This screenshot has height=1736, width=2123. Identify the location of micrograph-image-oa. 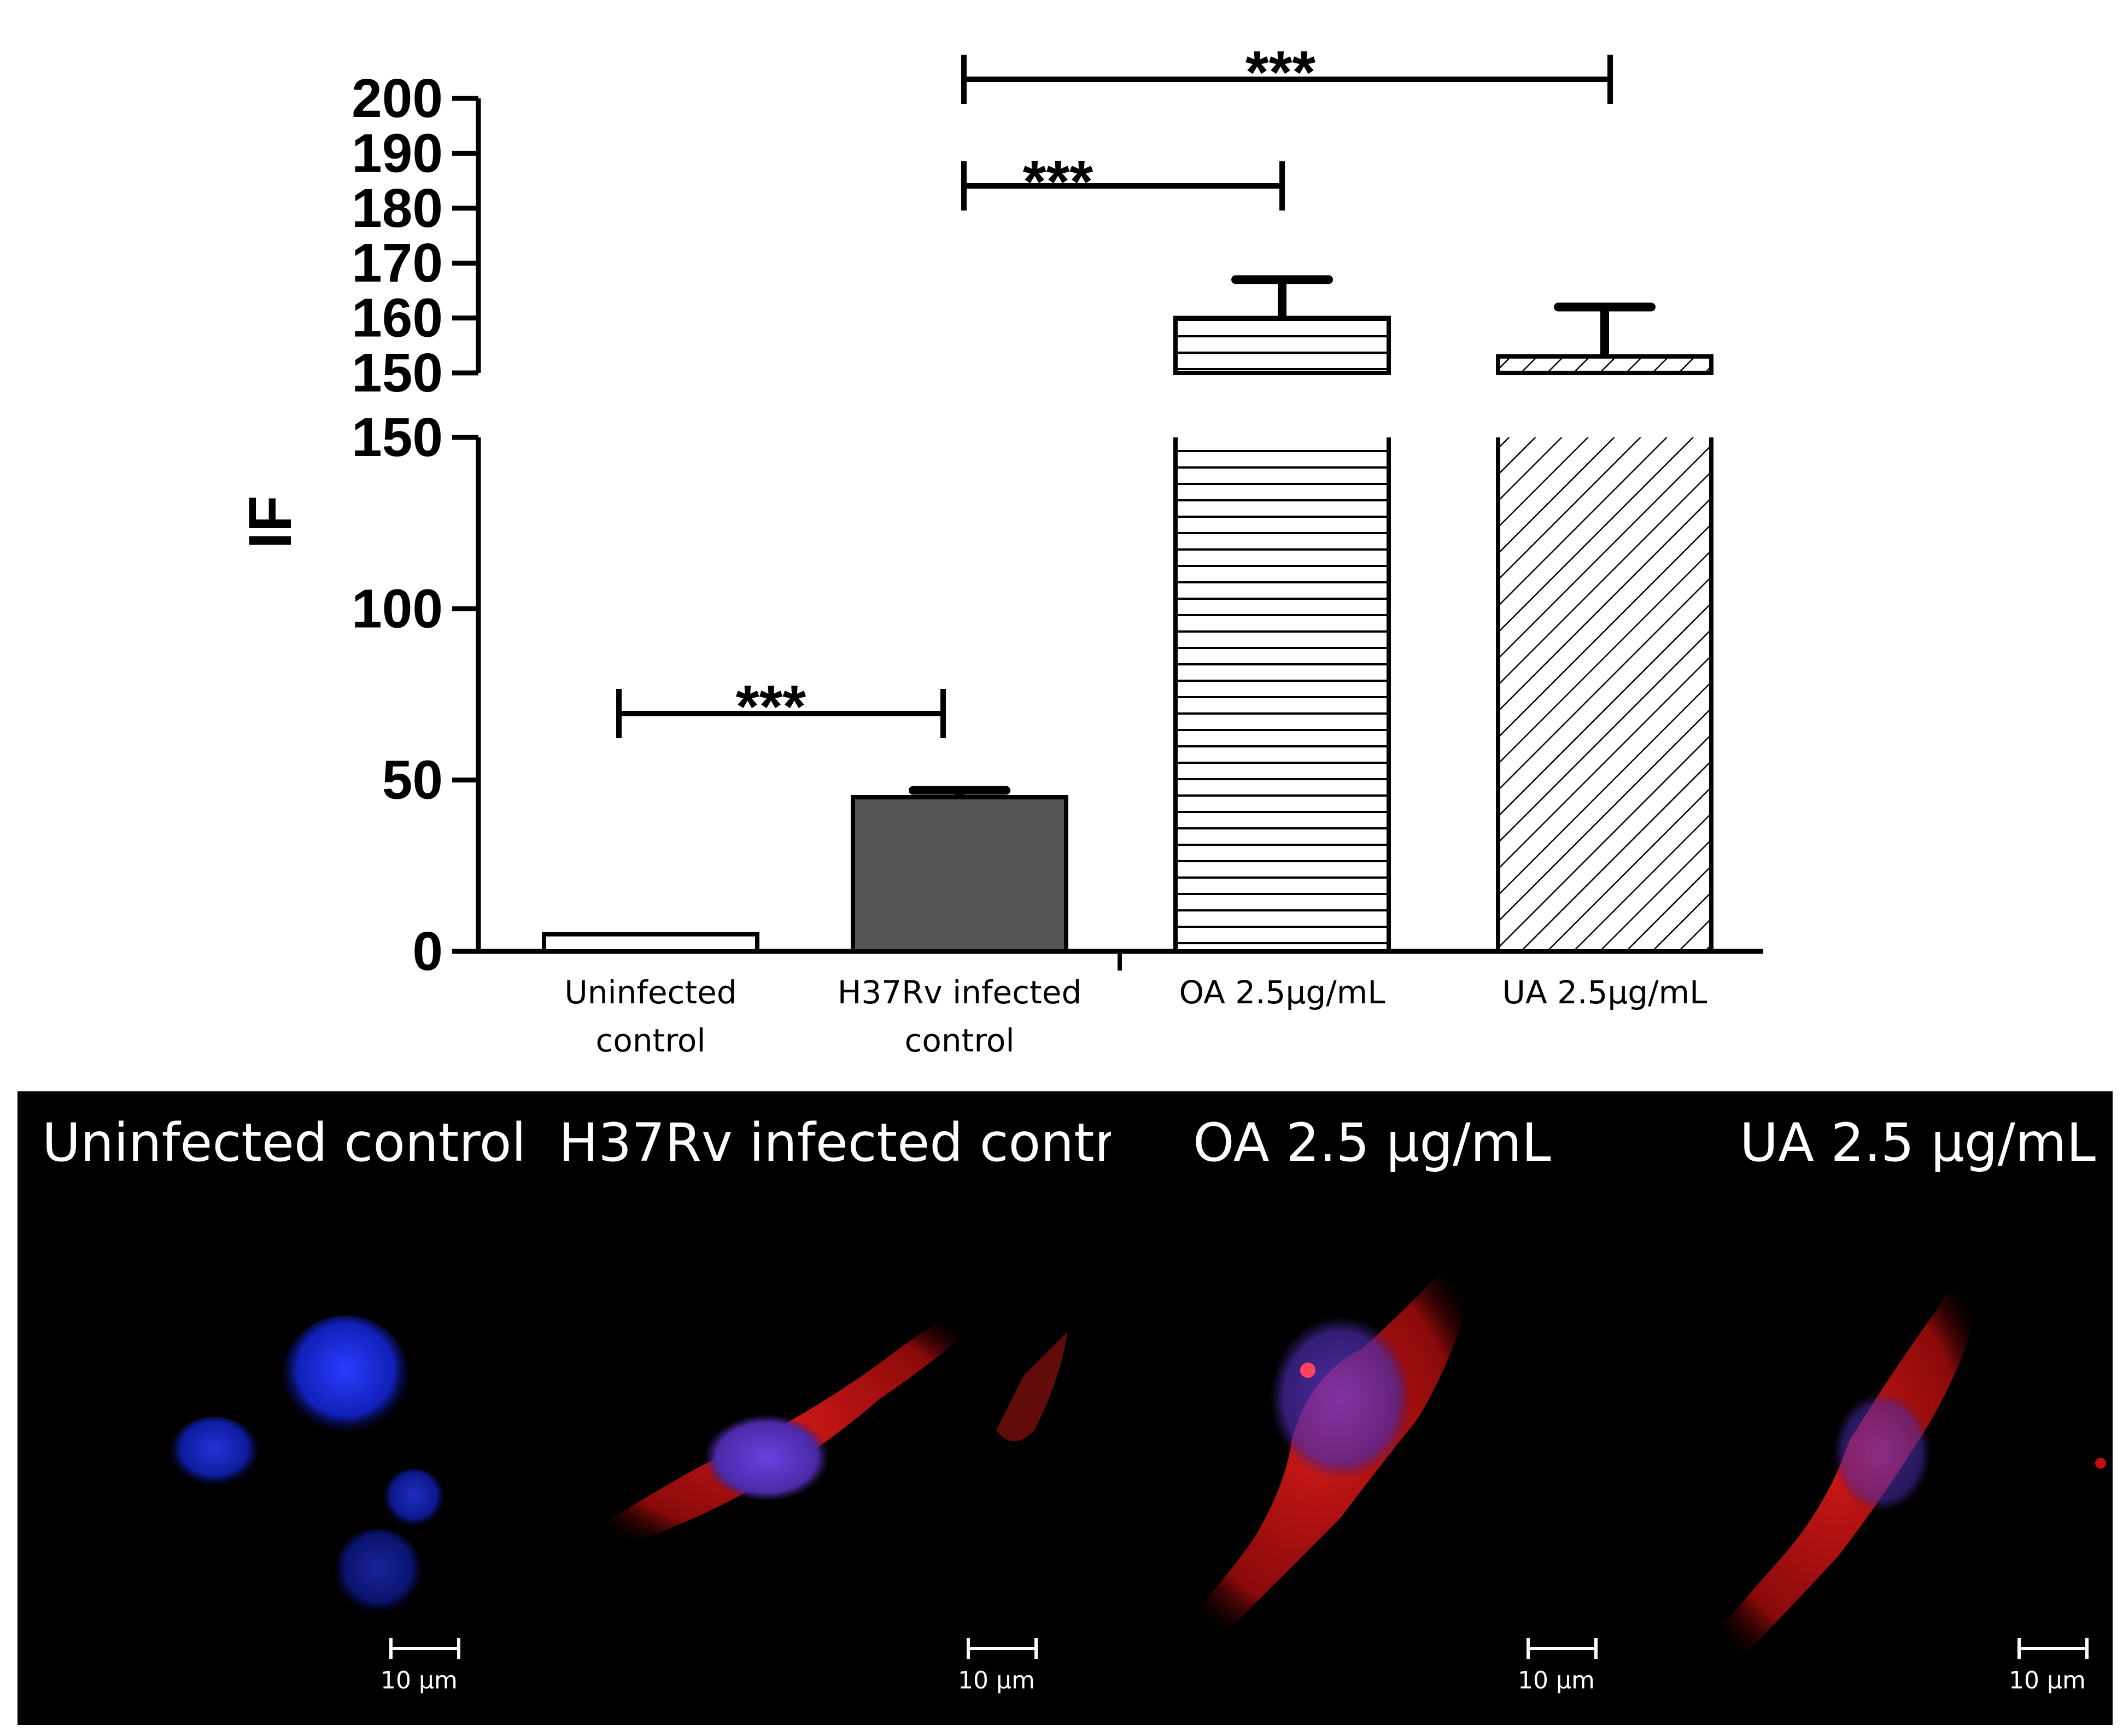
(1319, 1438).